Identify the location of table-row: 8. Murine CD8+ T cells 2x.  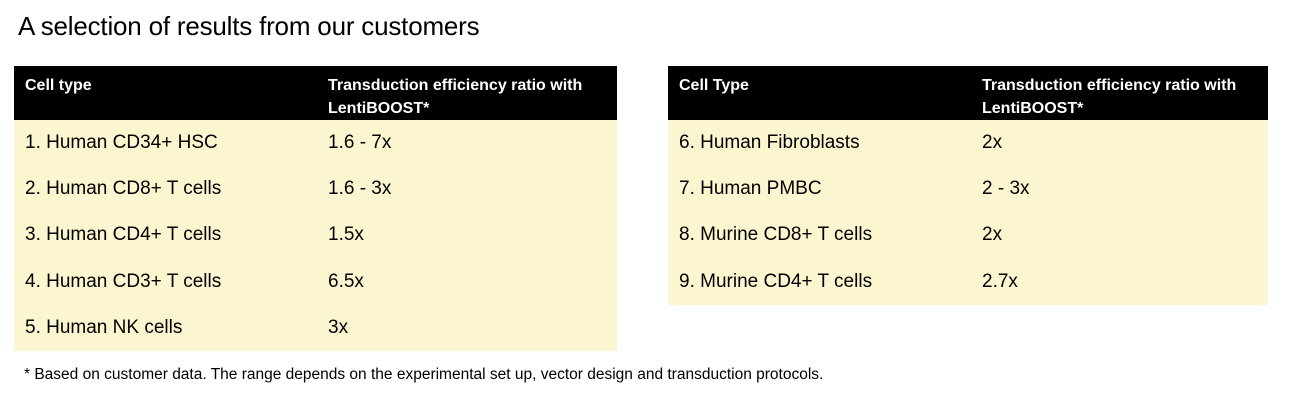
(968, 235).